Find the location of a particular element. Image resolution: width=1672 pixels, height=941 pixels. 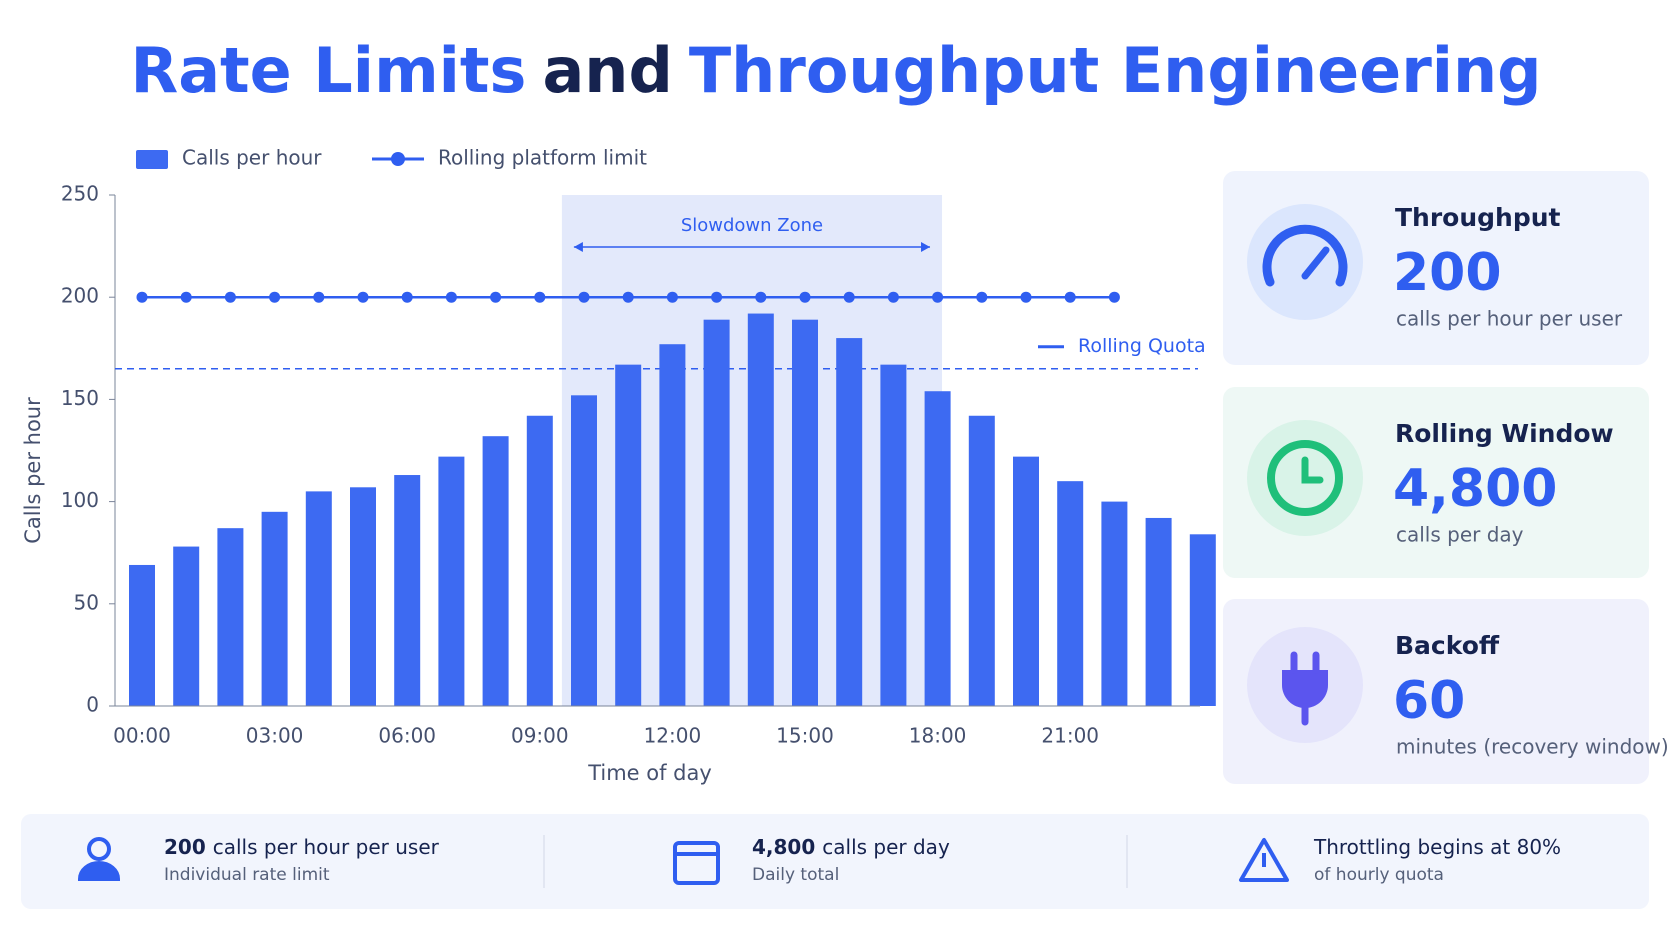

card-title: Backoff is located at coordinates (1447, 645).